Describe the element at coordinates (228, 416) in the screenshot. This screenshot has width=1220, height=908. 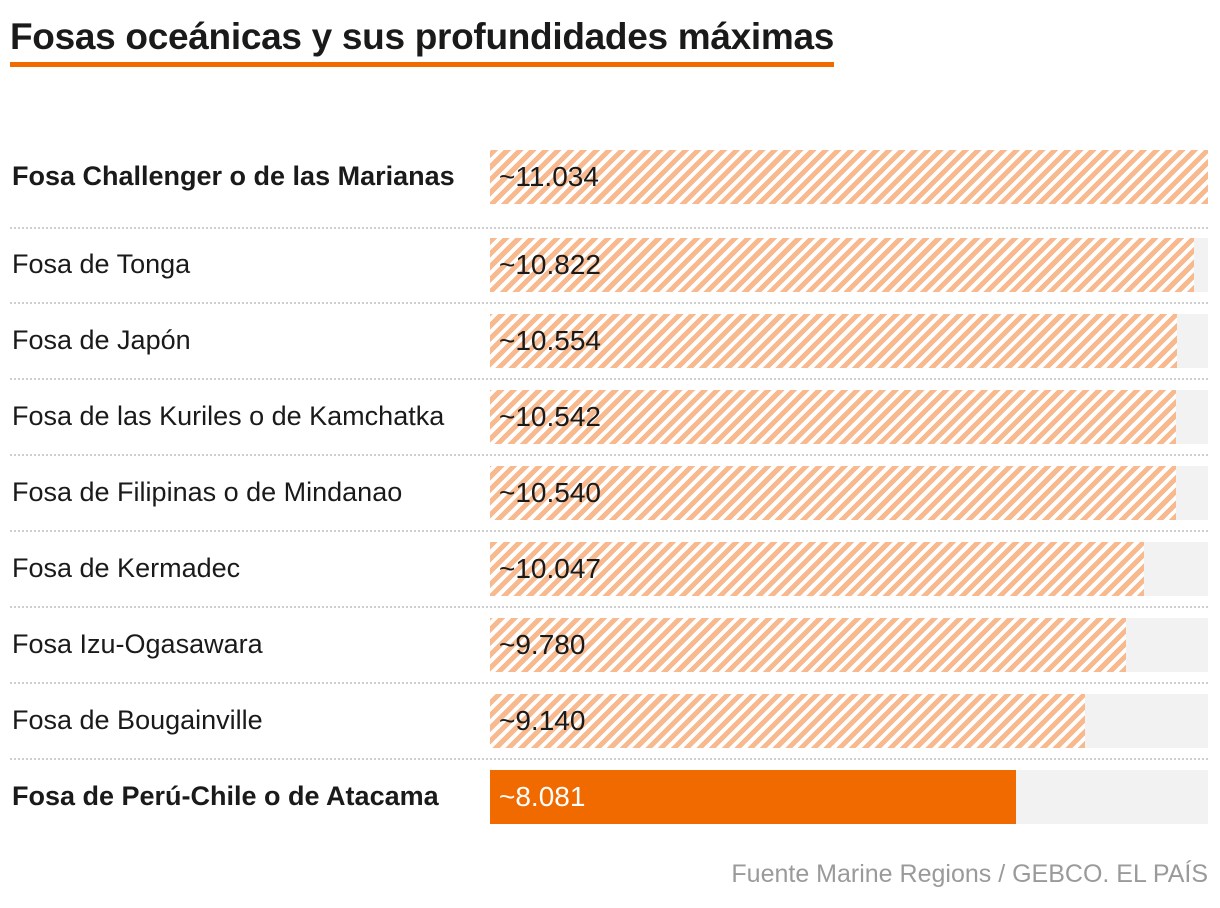
I see `category-label: Fosa de las Kuriles o de Kamchatka` at that location.